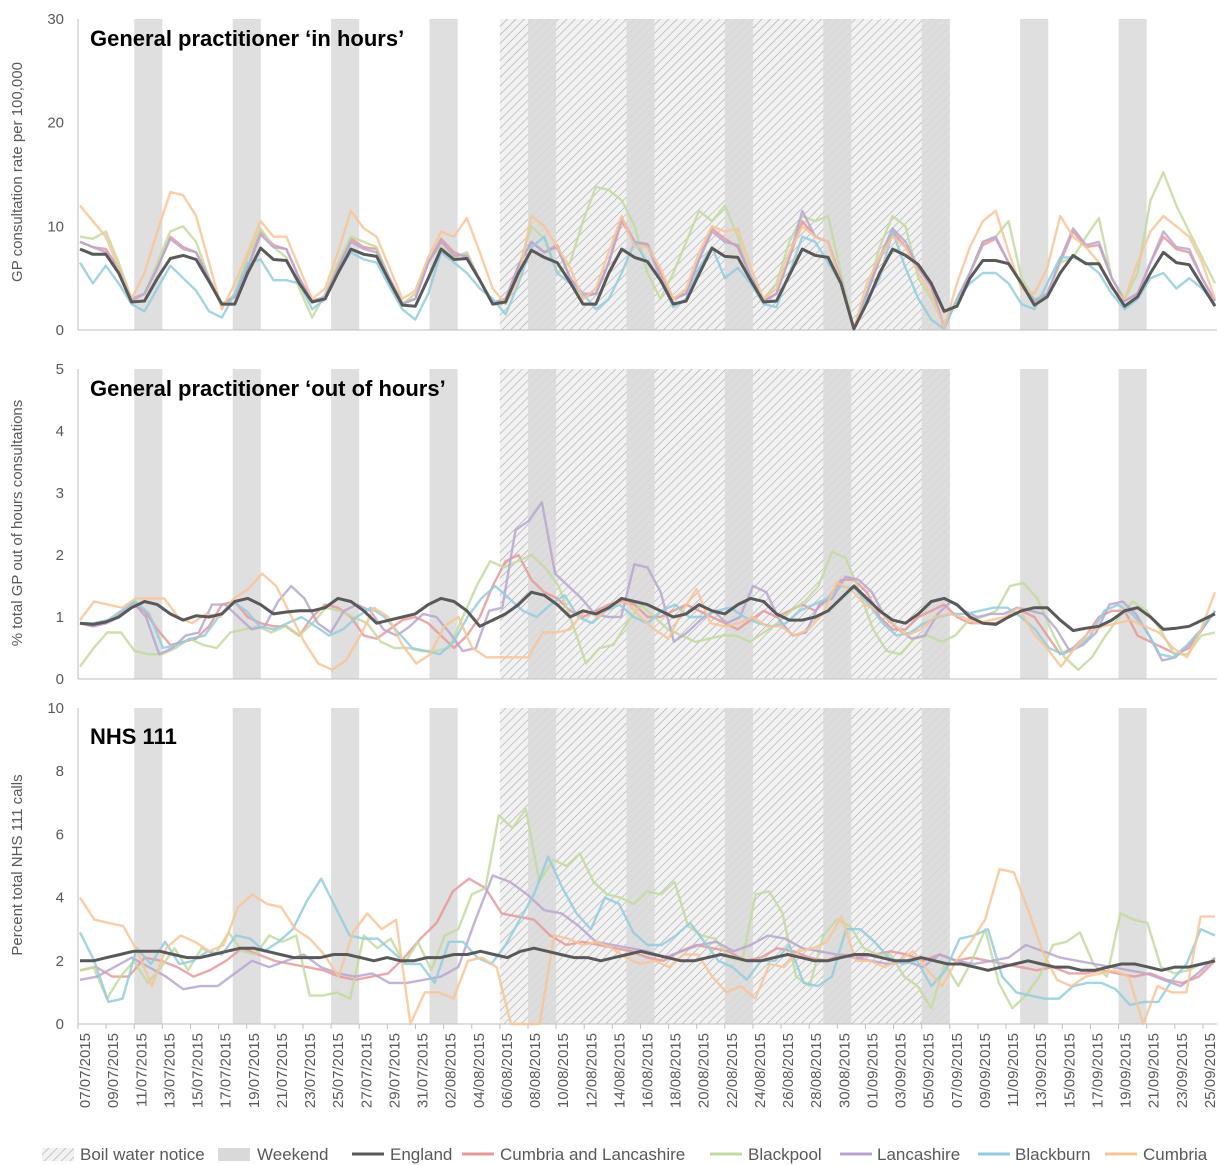 This screenshot has height=1165, width=1220. Describe the element at coordinates (247, 38) in the screenshot. I see `panel-title: General practitioner ‘in hours’` at that location.